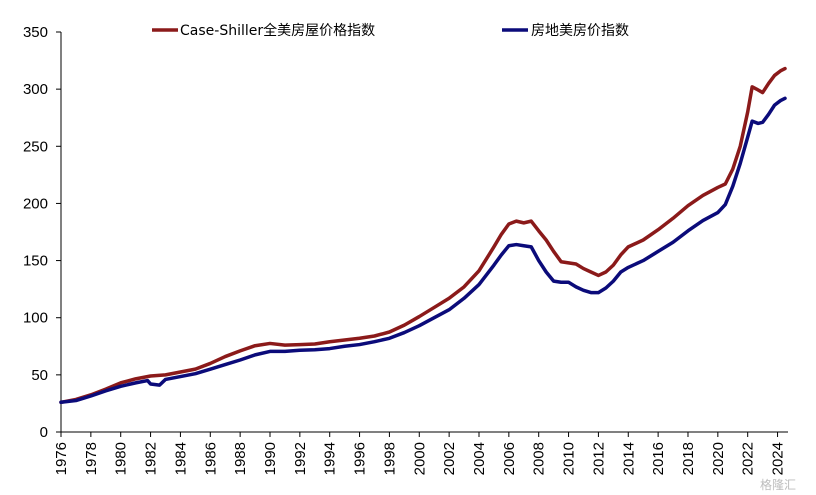 This screenshot has width=816, height=495. What do you see at coordinates (718, 458) in the screenshot?
I see `x-tick-label: 2020` at bounding box center [718, 458].